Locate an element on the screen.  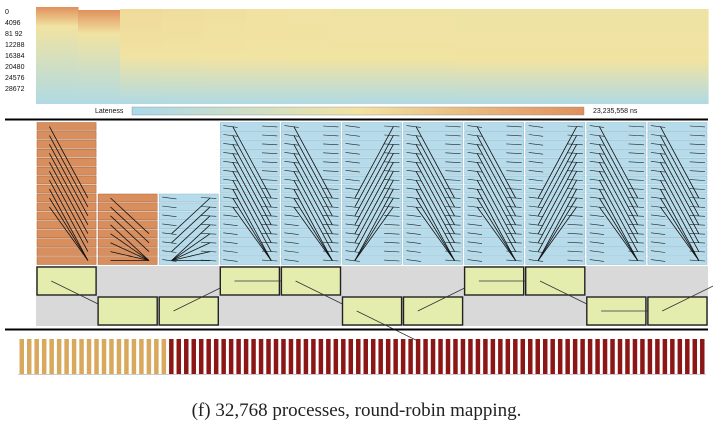
lateness-colorbar is located at coordinates (358, 111).